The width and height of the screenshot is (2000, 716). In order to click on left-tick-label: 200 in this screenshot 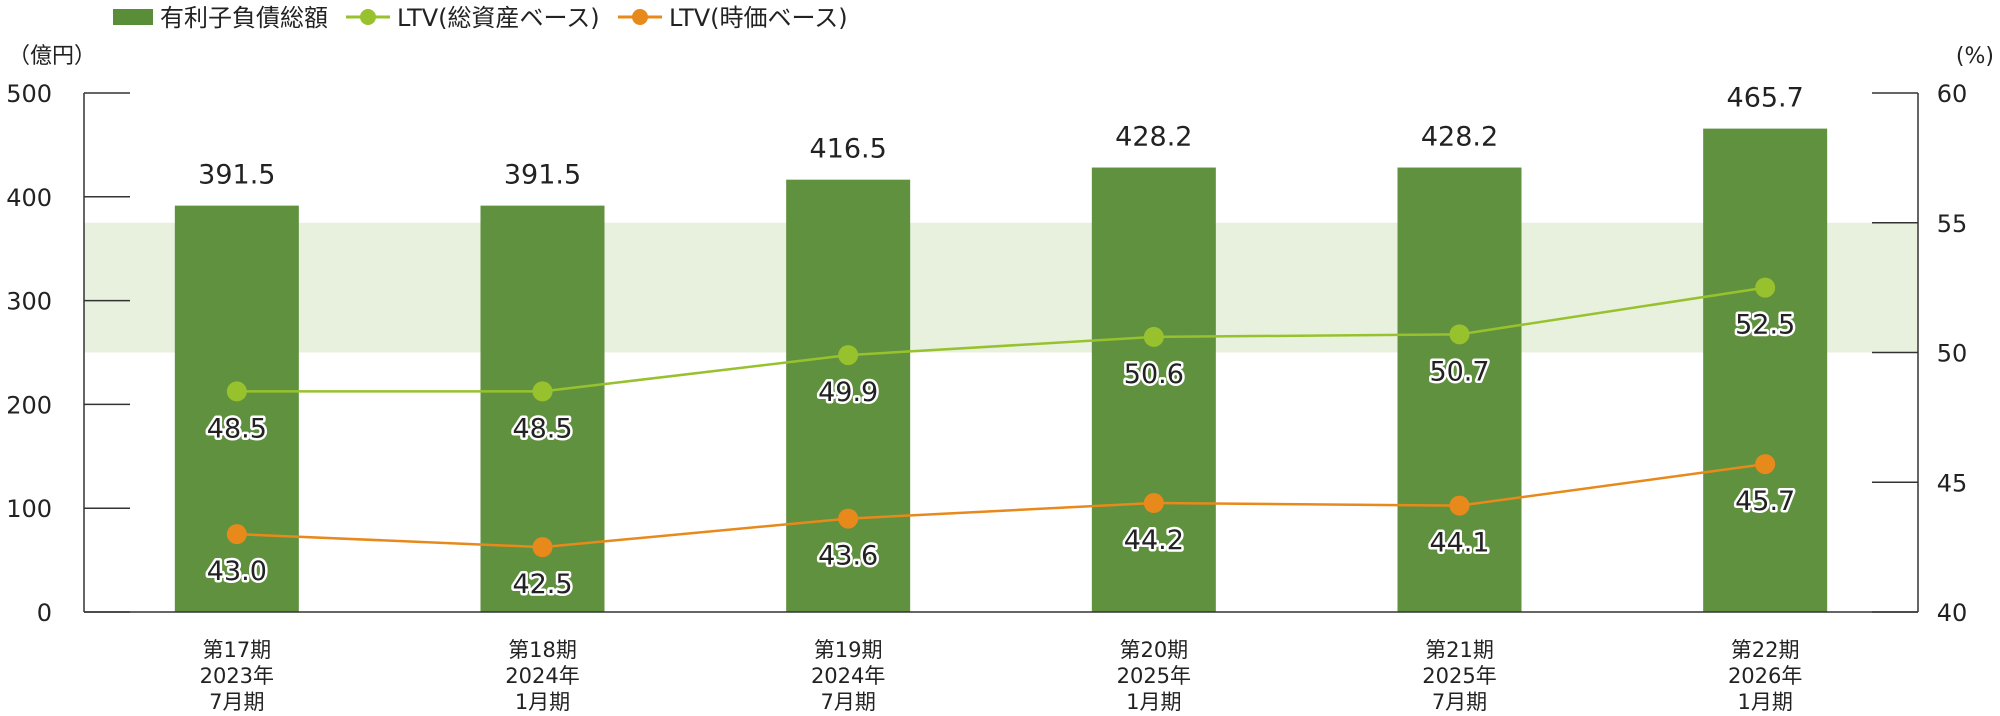, I will do `click(29, 405)`.